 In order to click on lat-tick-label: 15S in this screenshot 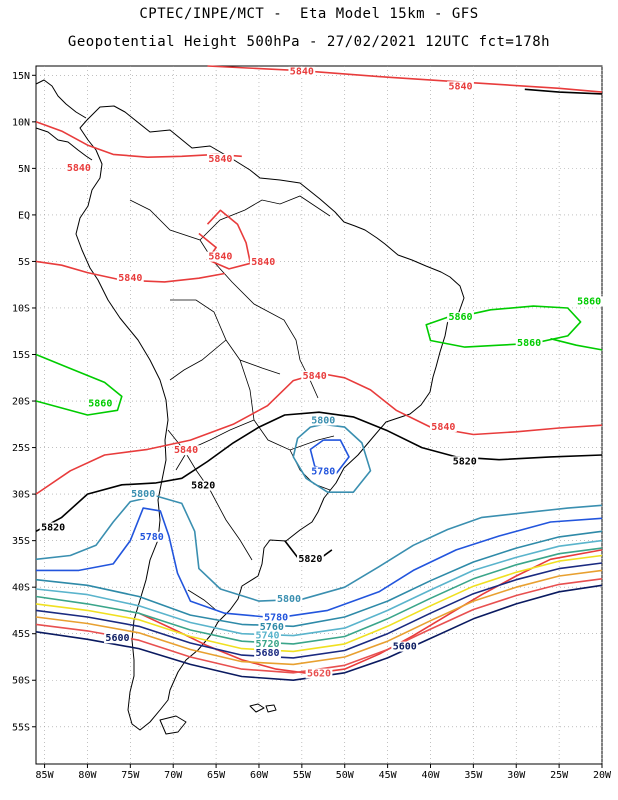, I will do `click(21, 355)`.